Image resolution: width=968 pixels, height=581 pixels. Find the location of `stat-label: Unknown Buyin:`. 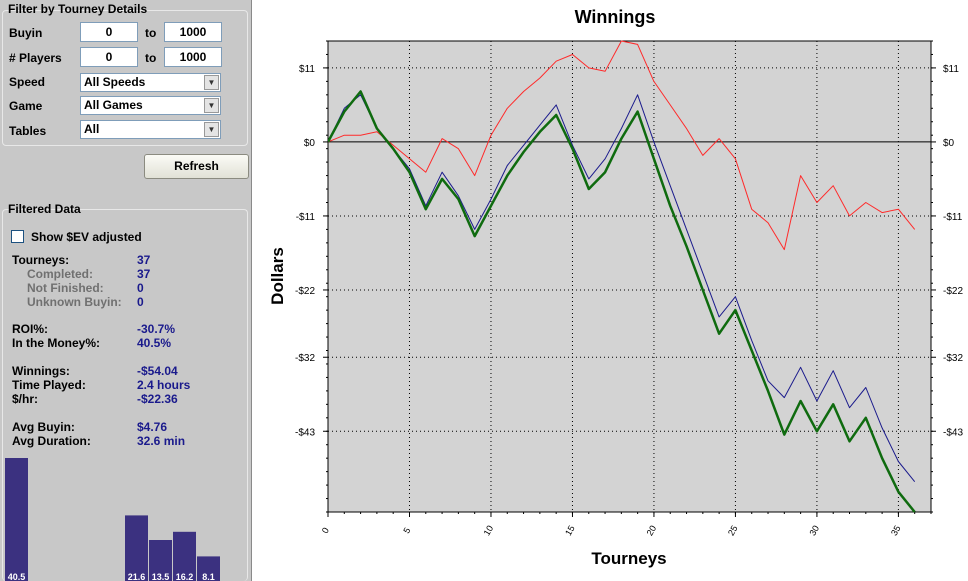

stat-label: Unknown Buyin: is located at coordinates (74, 302).